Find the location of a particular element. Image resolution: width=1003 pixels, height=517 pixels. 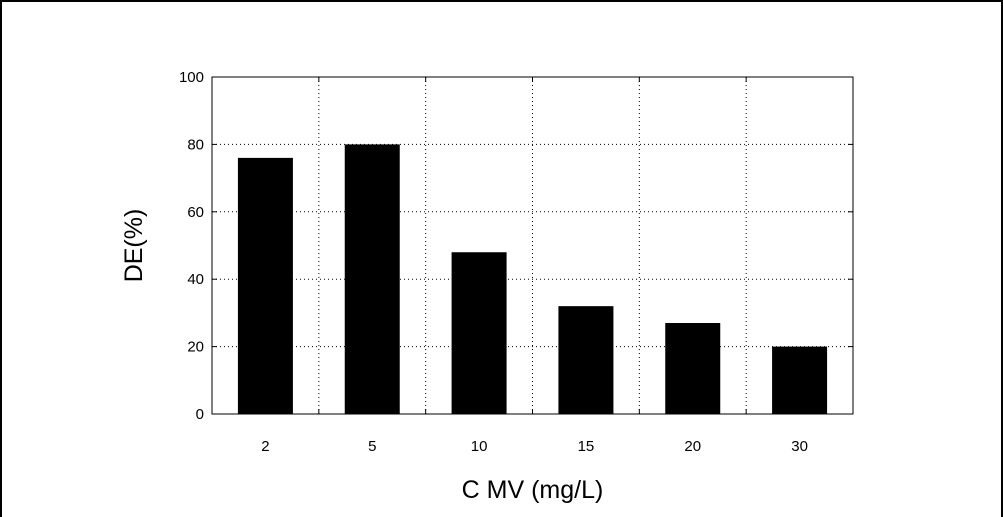

y-tick-label: 40 is located at coordinates (195, 279).